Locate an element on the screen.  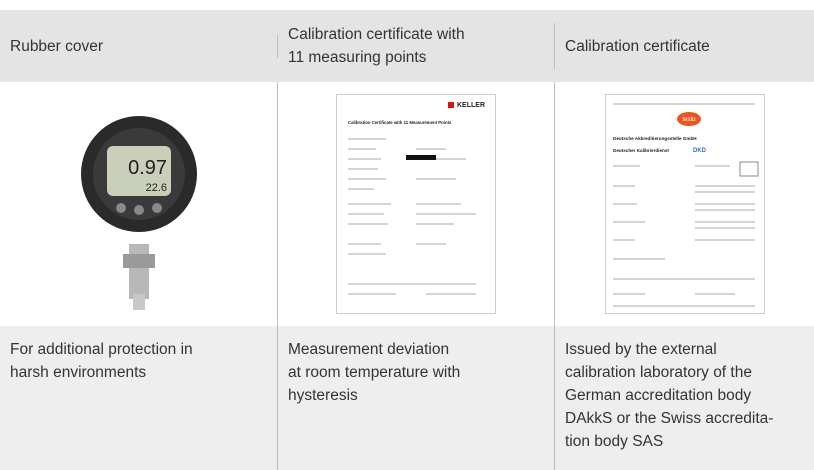
gauge-stem is located at coordinates (138, 271).